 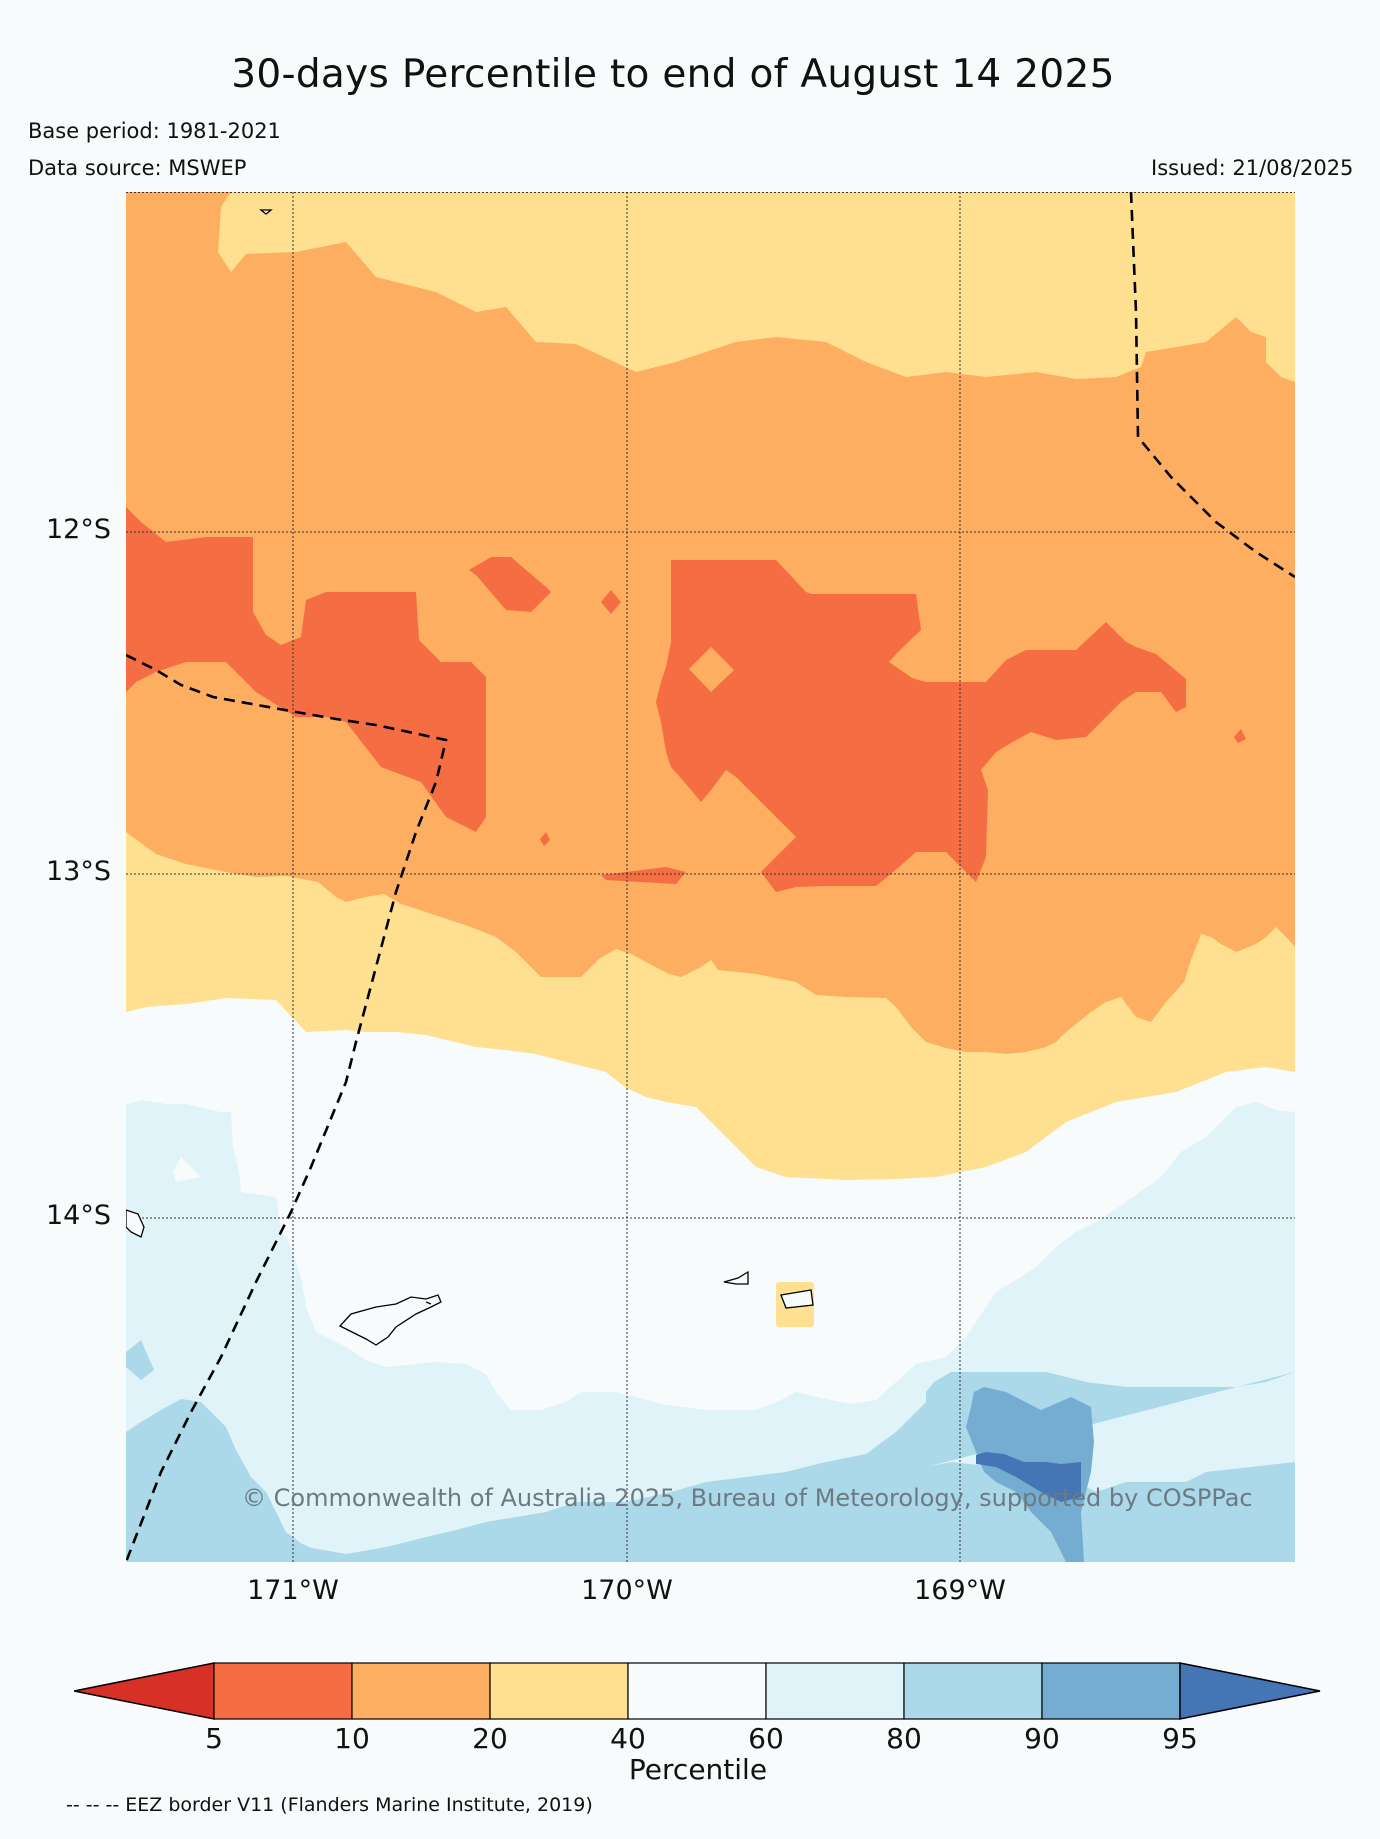 What do you see at coordinates (698, 1769) in the screenshot?
I see `colorbar-label: Percentile` at bounding box center [698, 1769].